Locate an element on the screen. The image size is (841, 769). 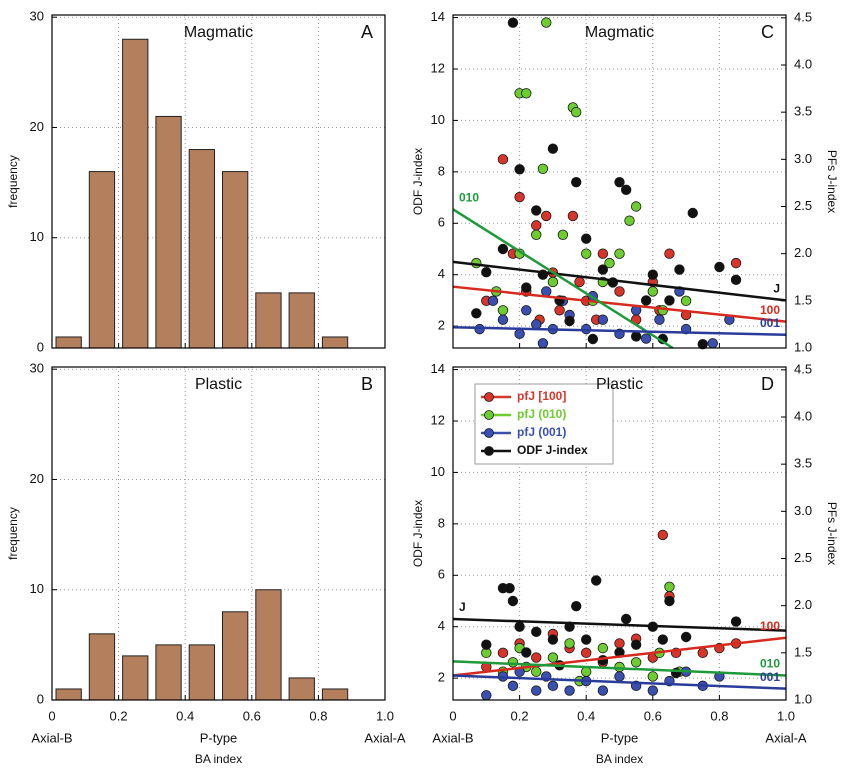
panel-letter: B is located at coordinates (367, 384).